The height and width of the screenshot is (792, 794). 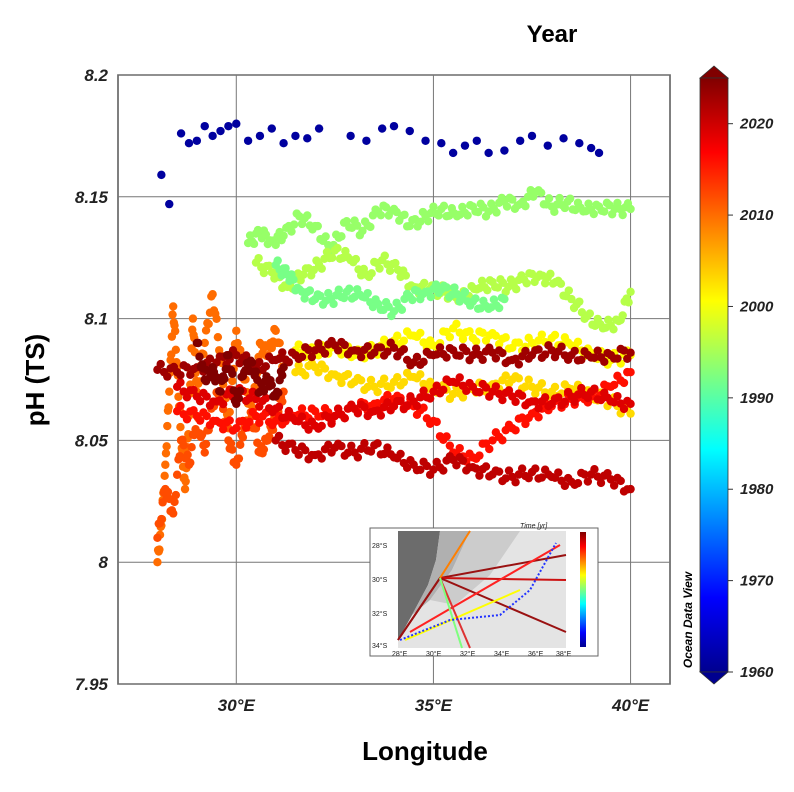 I want to click on series-2019, so click(x=403, y=403).